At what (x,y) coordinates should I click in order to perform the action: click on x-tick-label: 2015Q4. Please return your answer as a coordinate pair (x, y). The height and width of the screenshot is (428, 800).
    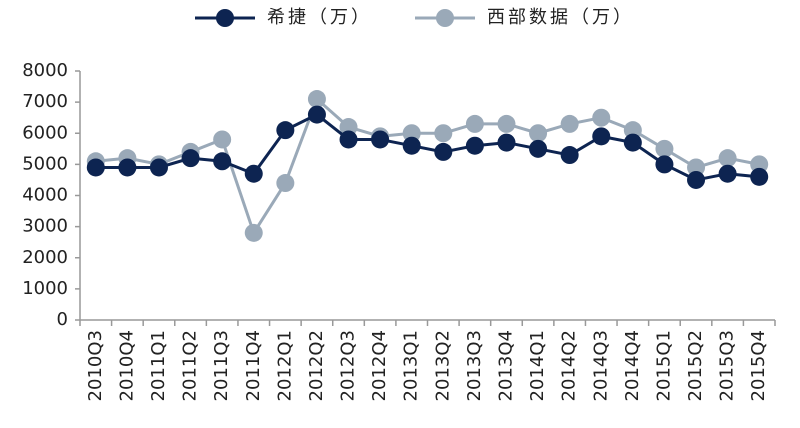
    Looking at the image, I should click on (758, 365).